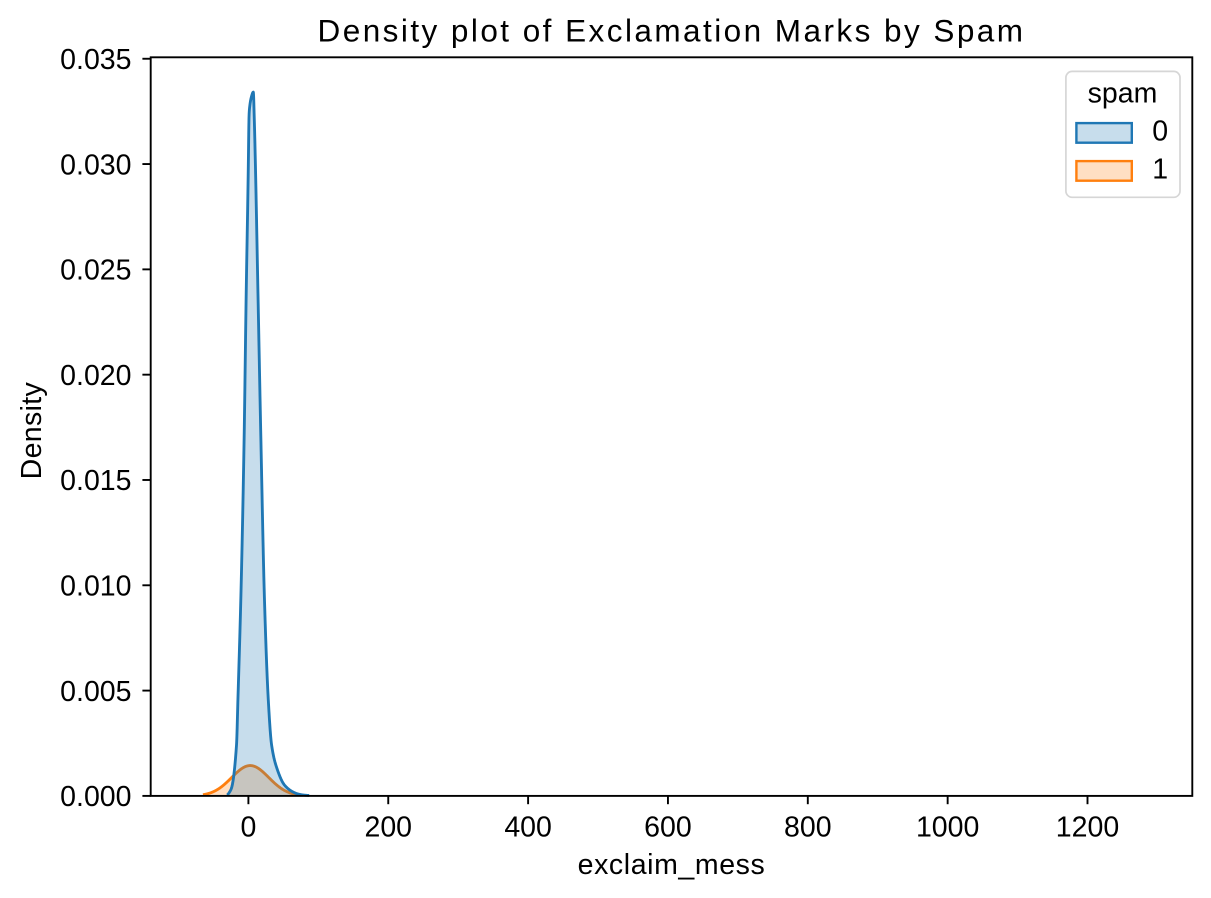 This screenshot has height=898, width=1211. I want to click on svg-text: 1000, so click(947, 828).